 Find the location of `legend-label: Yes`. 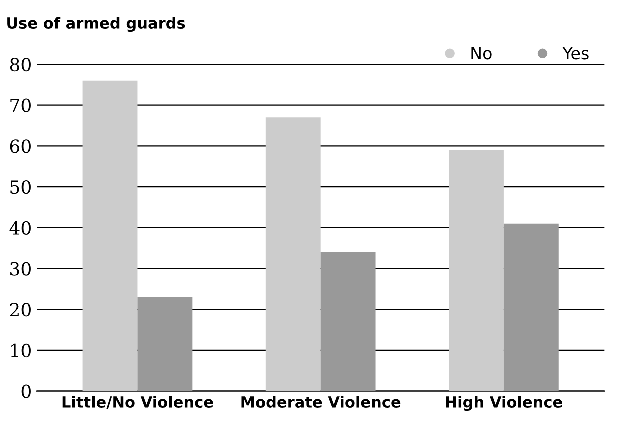

legend-label: Yes is located at coordinates (575, 53).